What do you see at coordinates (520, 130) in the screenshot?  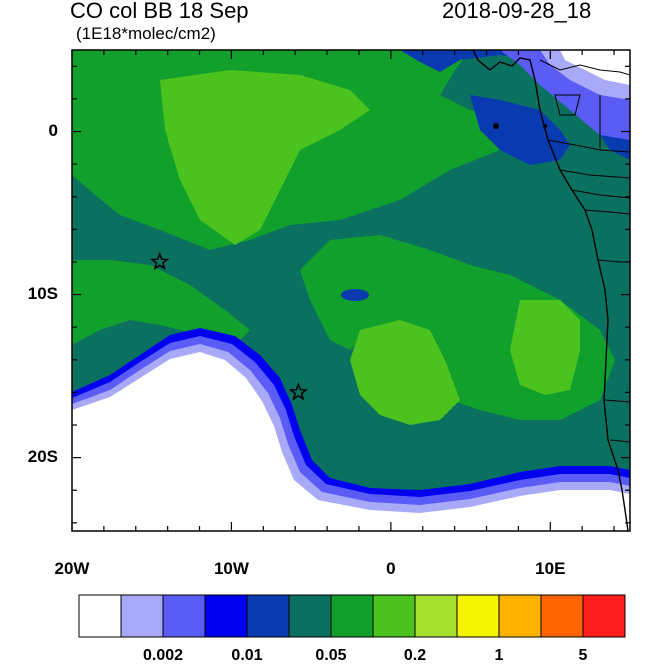 I see `field-blue-coast` at bounding box center [520, 130].